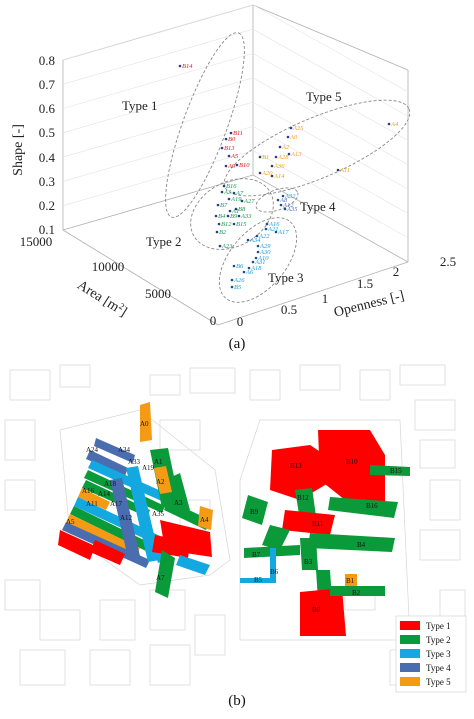 The width and height of the screenshot is (474, 719). What do you see at coordinates (279, 166) in the screenshot?
I see `point-label: A36` at bounding box center [279, 166].